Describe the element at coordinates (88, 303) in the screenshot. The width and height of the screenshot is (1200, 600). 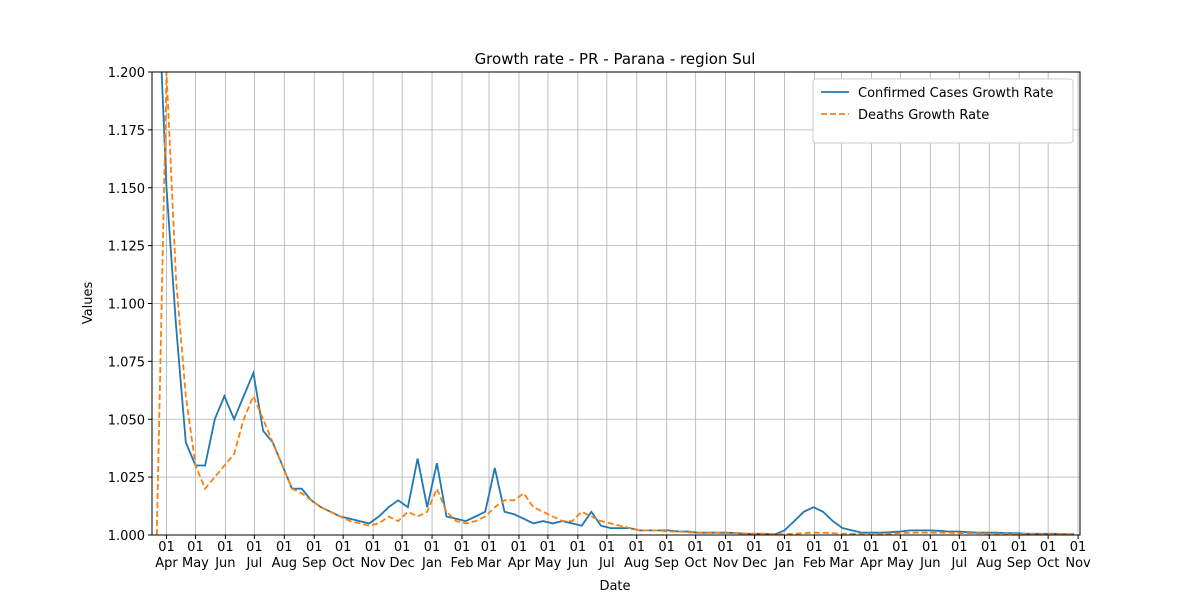
I see `y-axis-label: Values` at that location.